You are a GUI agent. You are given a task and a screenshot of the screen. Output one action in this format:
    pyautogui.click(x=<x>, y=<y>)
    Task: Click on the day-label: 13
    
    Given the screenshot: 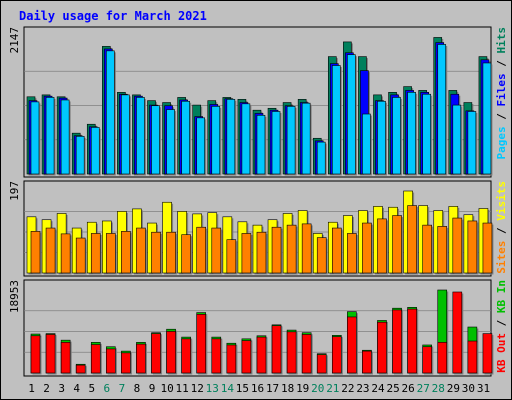 What is the action you would take?
    pyautogui.click(x=212, y=388)
    